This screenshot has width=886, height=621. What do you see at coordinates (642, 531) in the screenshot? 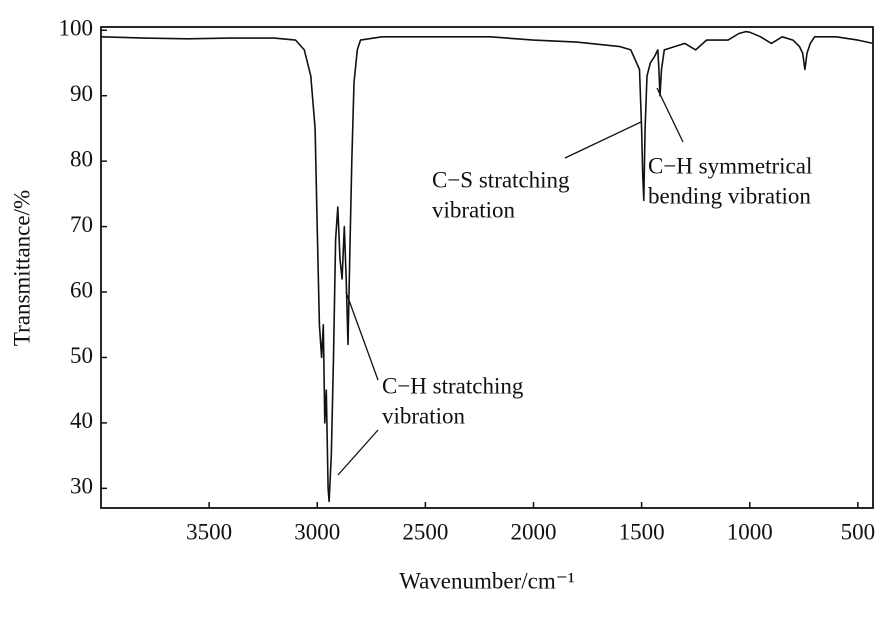
I see `x-tick-label: 1500` at bounding box center [642, 531].